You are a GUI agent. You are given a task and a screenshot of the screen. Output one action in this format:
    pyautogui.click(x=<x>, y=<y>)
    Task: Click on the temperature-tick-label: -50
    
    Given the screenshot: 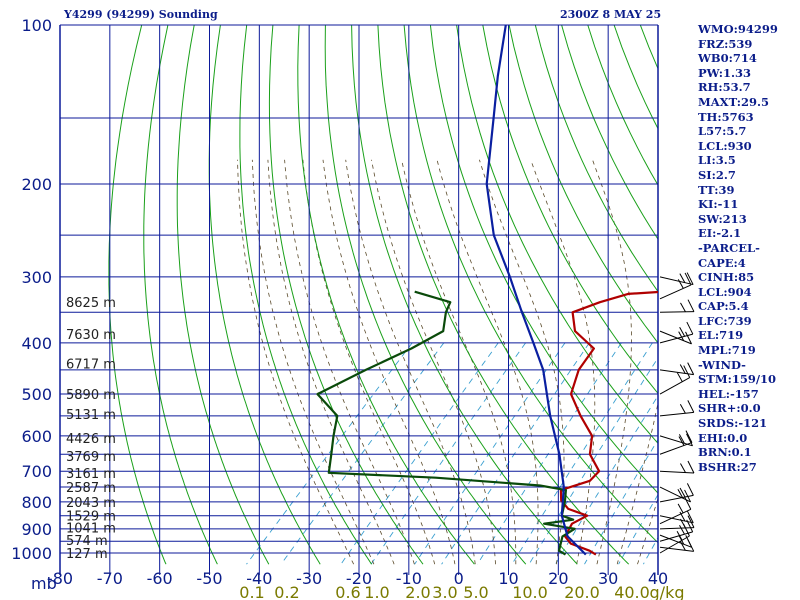 What is the action you would take?
    pyautogui.click(x=209, y=578)
    